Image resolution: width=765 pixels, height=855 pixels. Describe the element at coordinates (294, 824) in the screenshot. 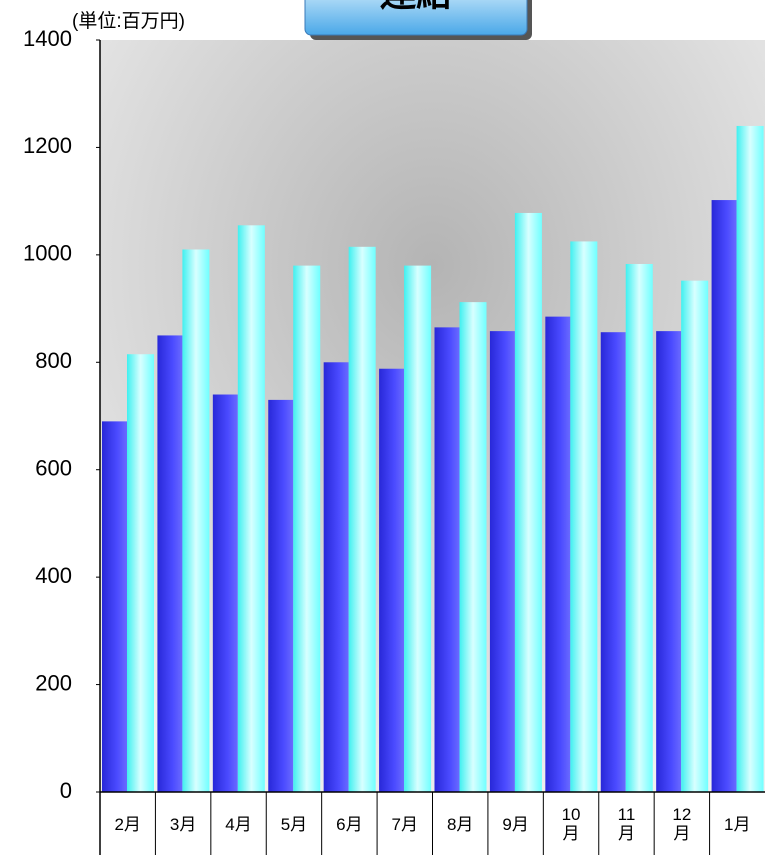

I see `x-tick-label: 5月` at that location.